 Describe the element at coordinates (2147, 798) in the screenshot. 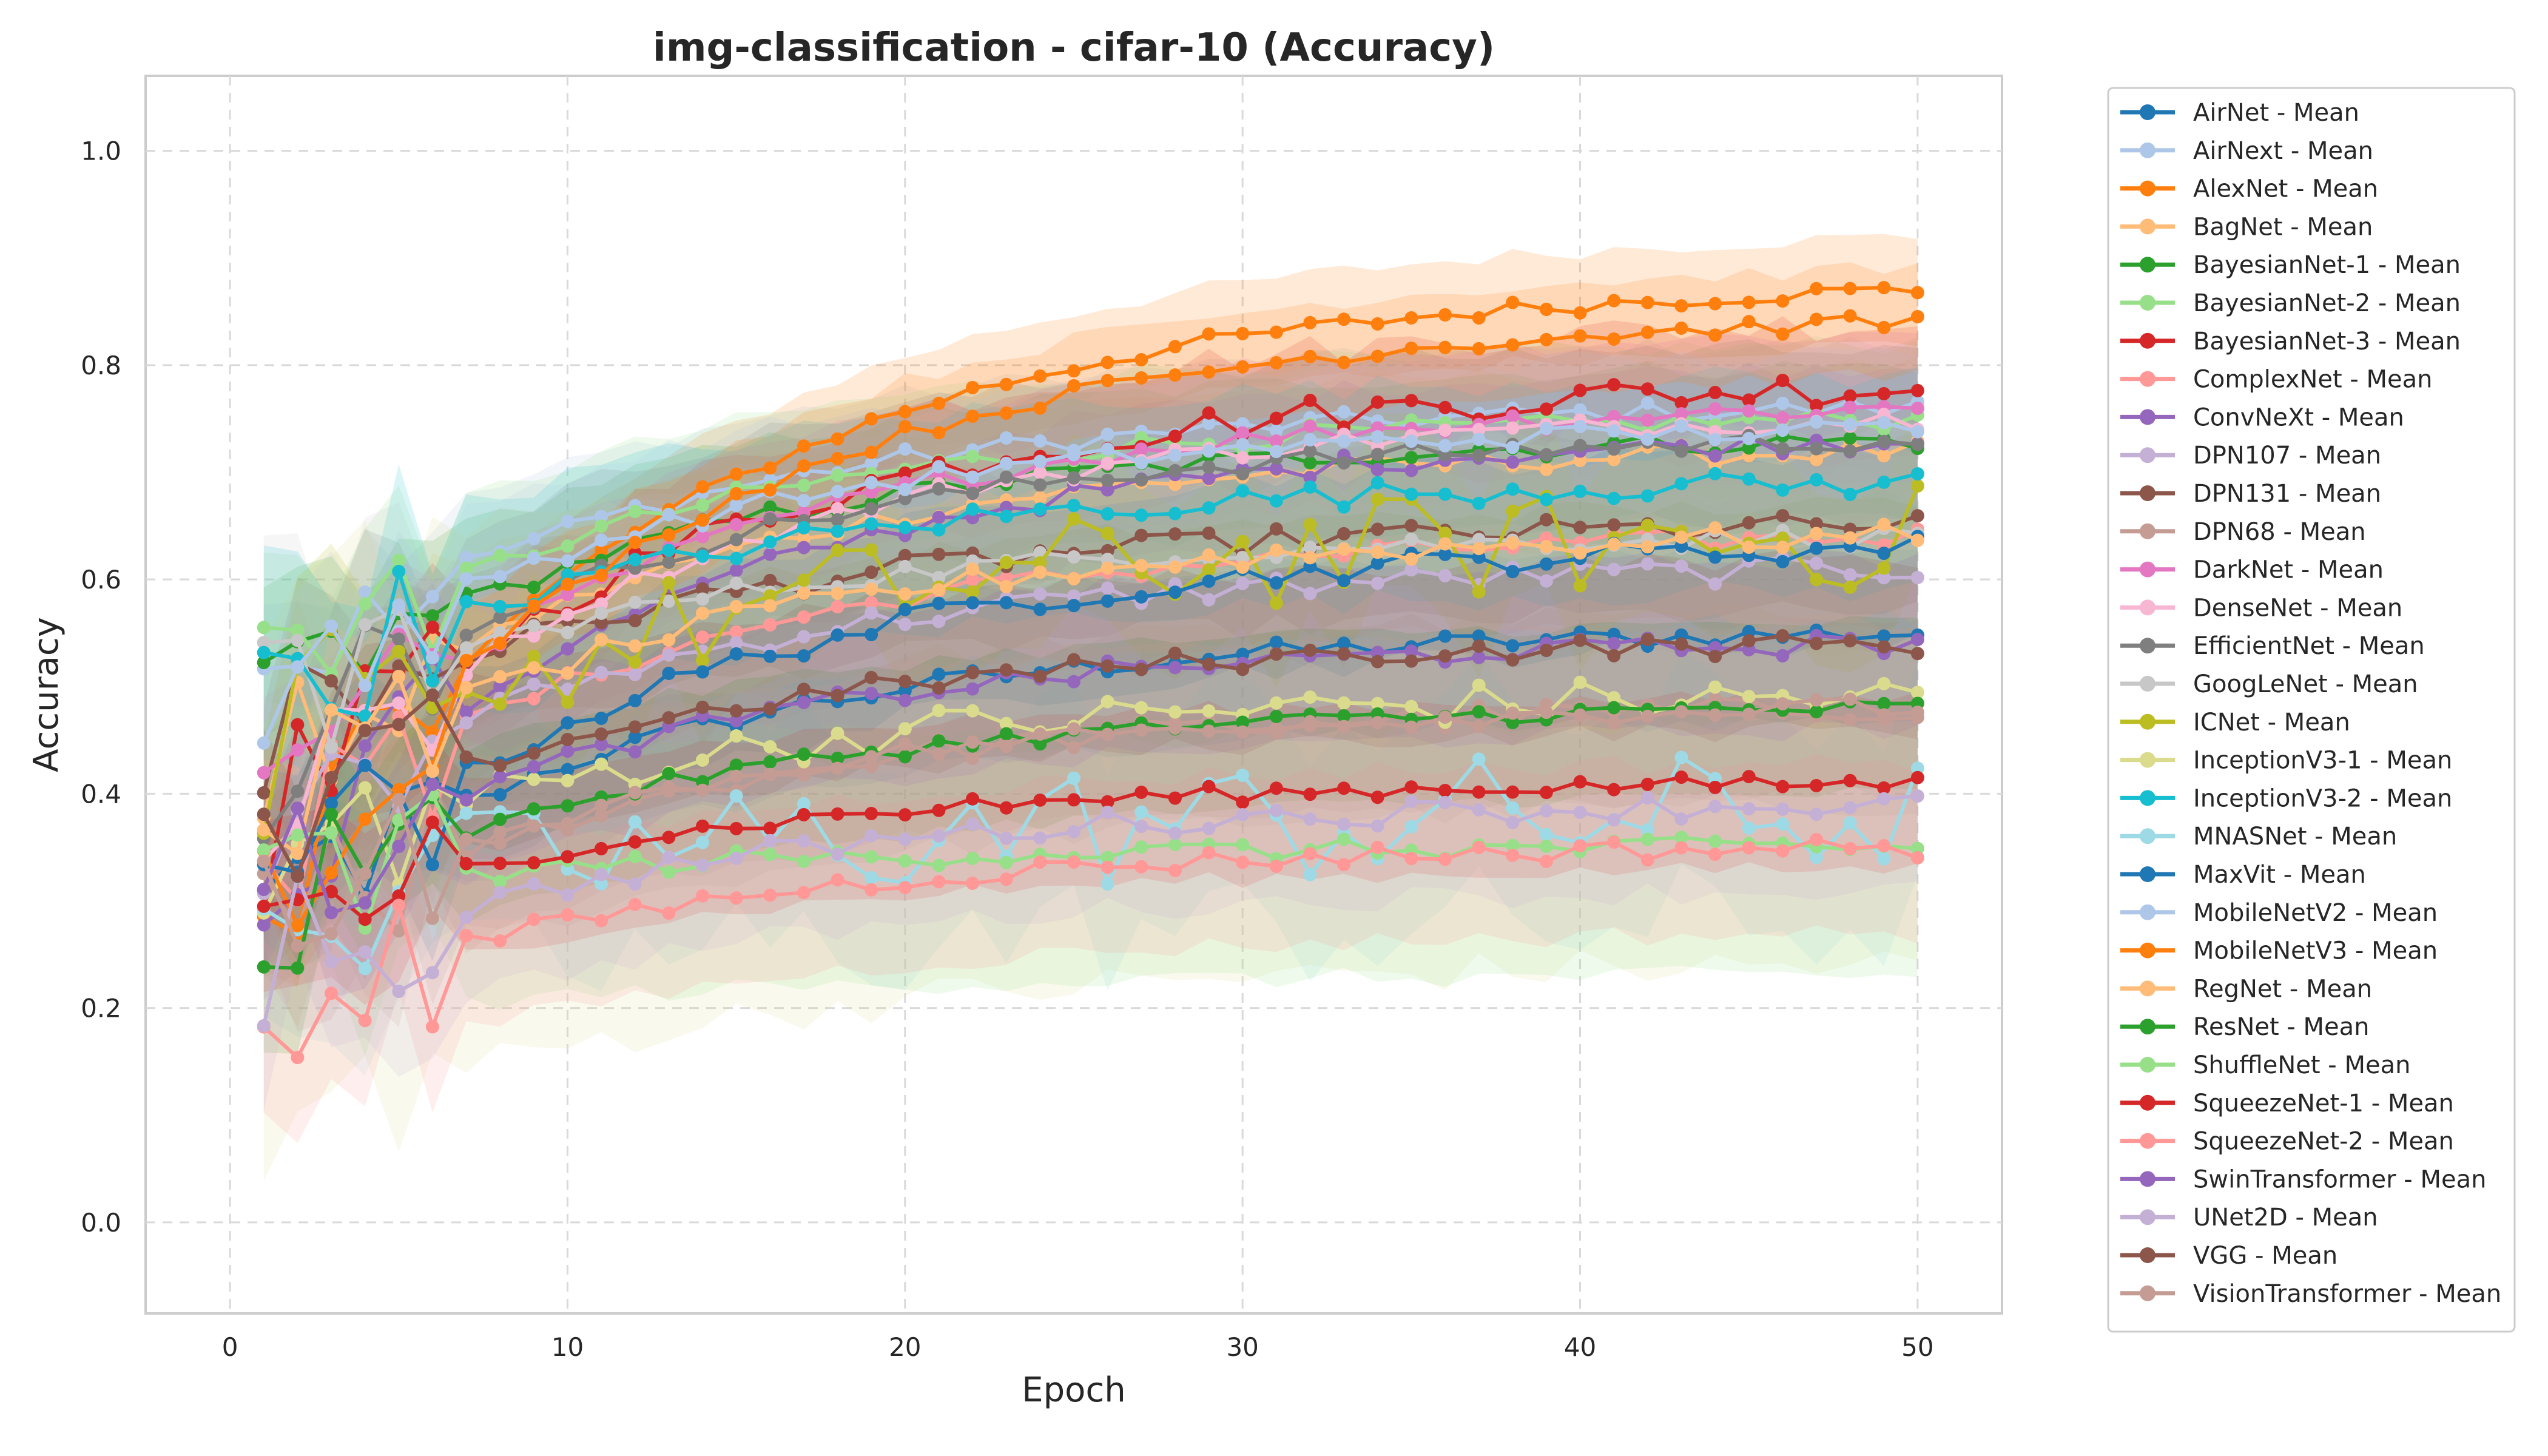

I see `legend-marker` at that location.